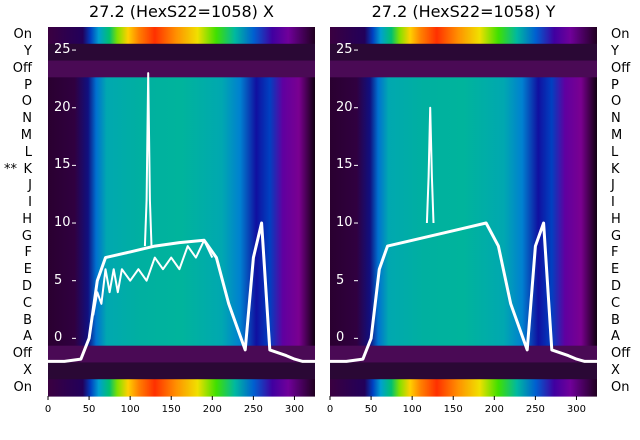  I want to click on row-marker: **, so click(10, 169).